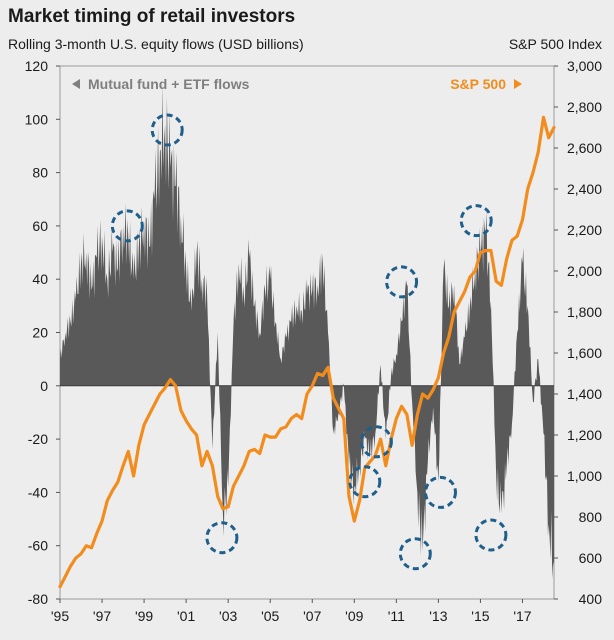 The image size is (614, 640). What do you see at coordinates (584, 476) in the screenshot?
I see `right-tick-label: 1,000` at bounding box center [584, 476].